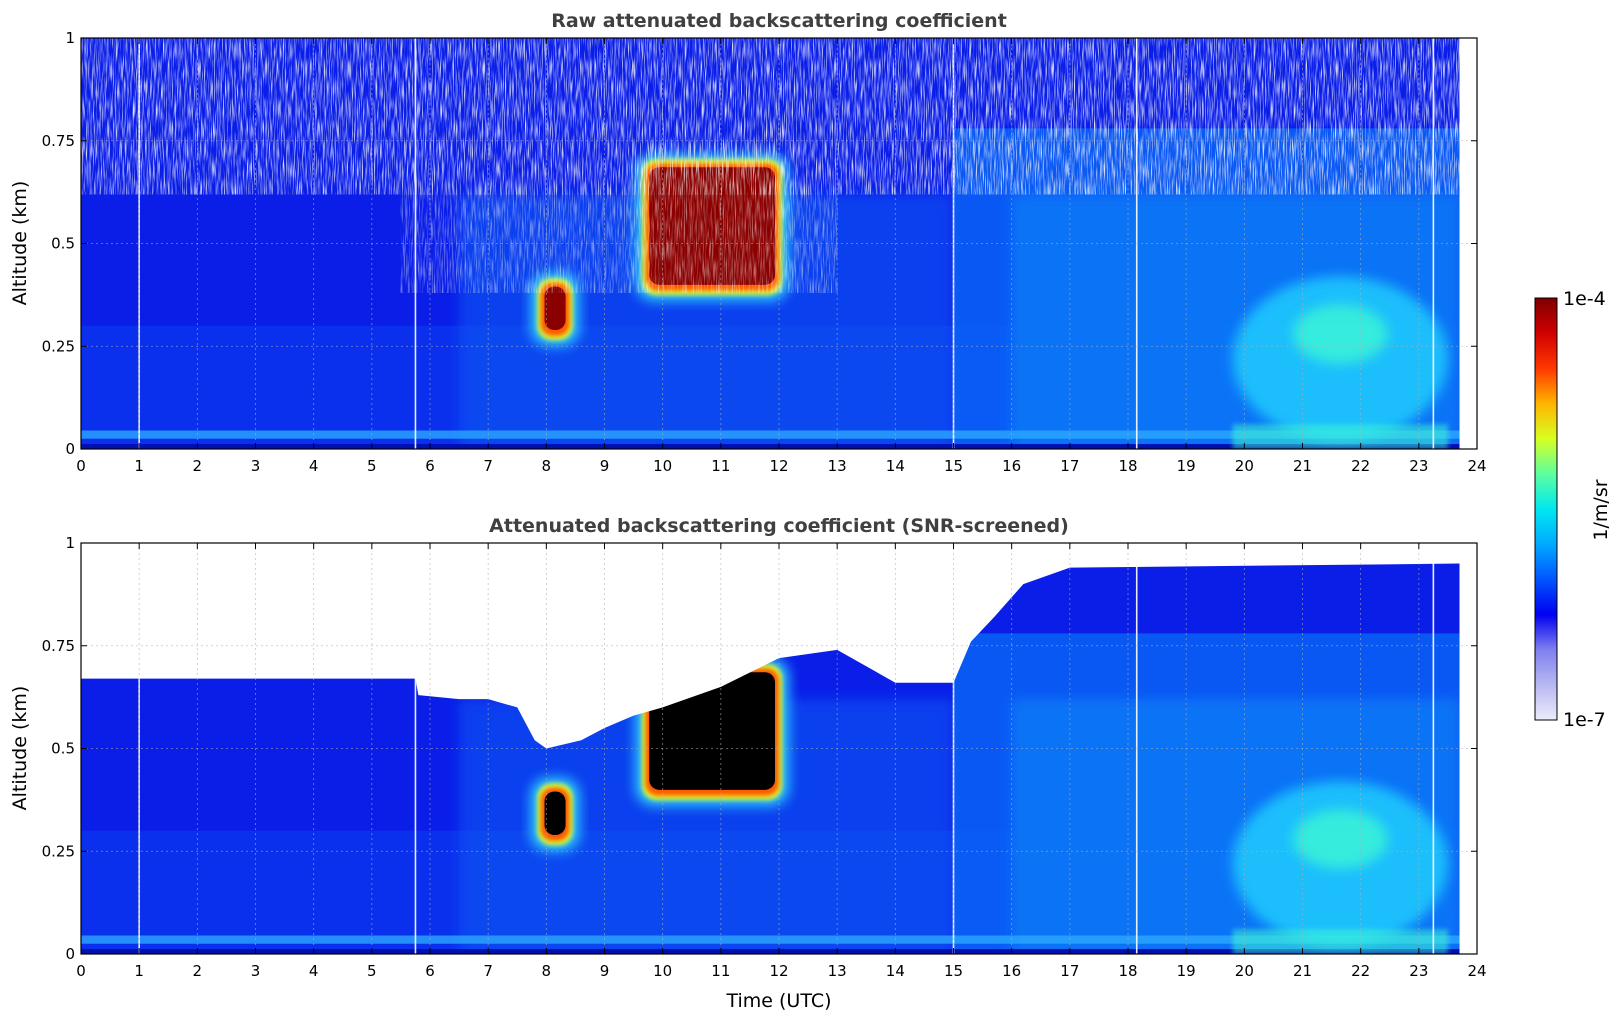 The image size is (1621, 1020). Describe the element at coordinates (1584, 720) in the screenshot. I see `colorbar-min-label: 1e-7` at that location.